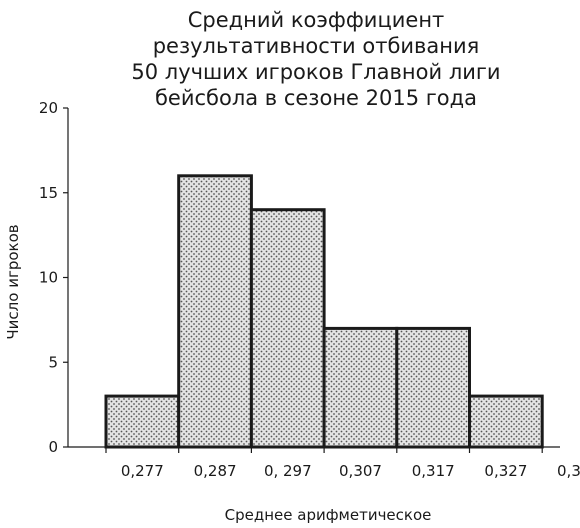  What do you see at coordinates (360, 471) in the screenshot?
I see `x-tick-label: 0,307` at bounding box center [360, 471].